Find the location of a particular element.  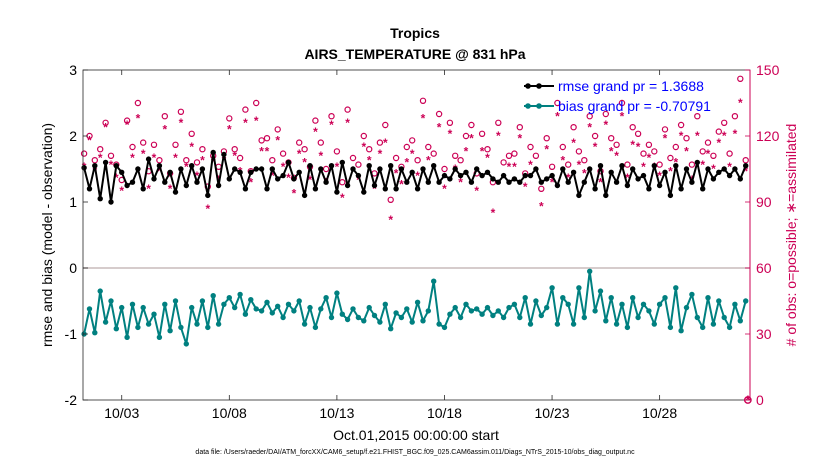

bias-series-layer is located at coordinates (415, 307).